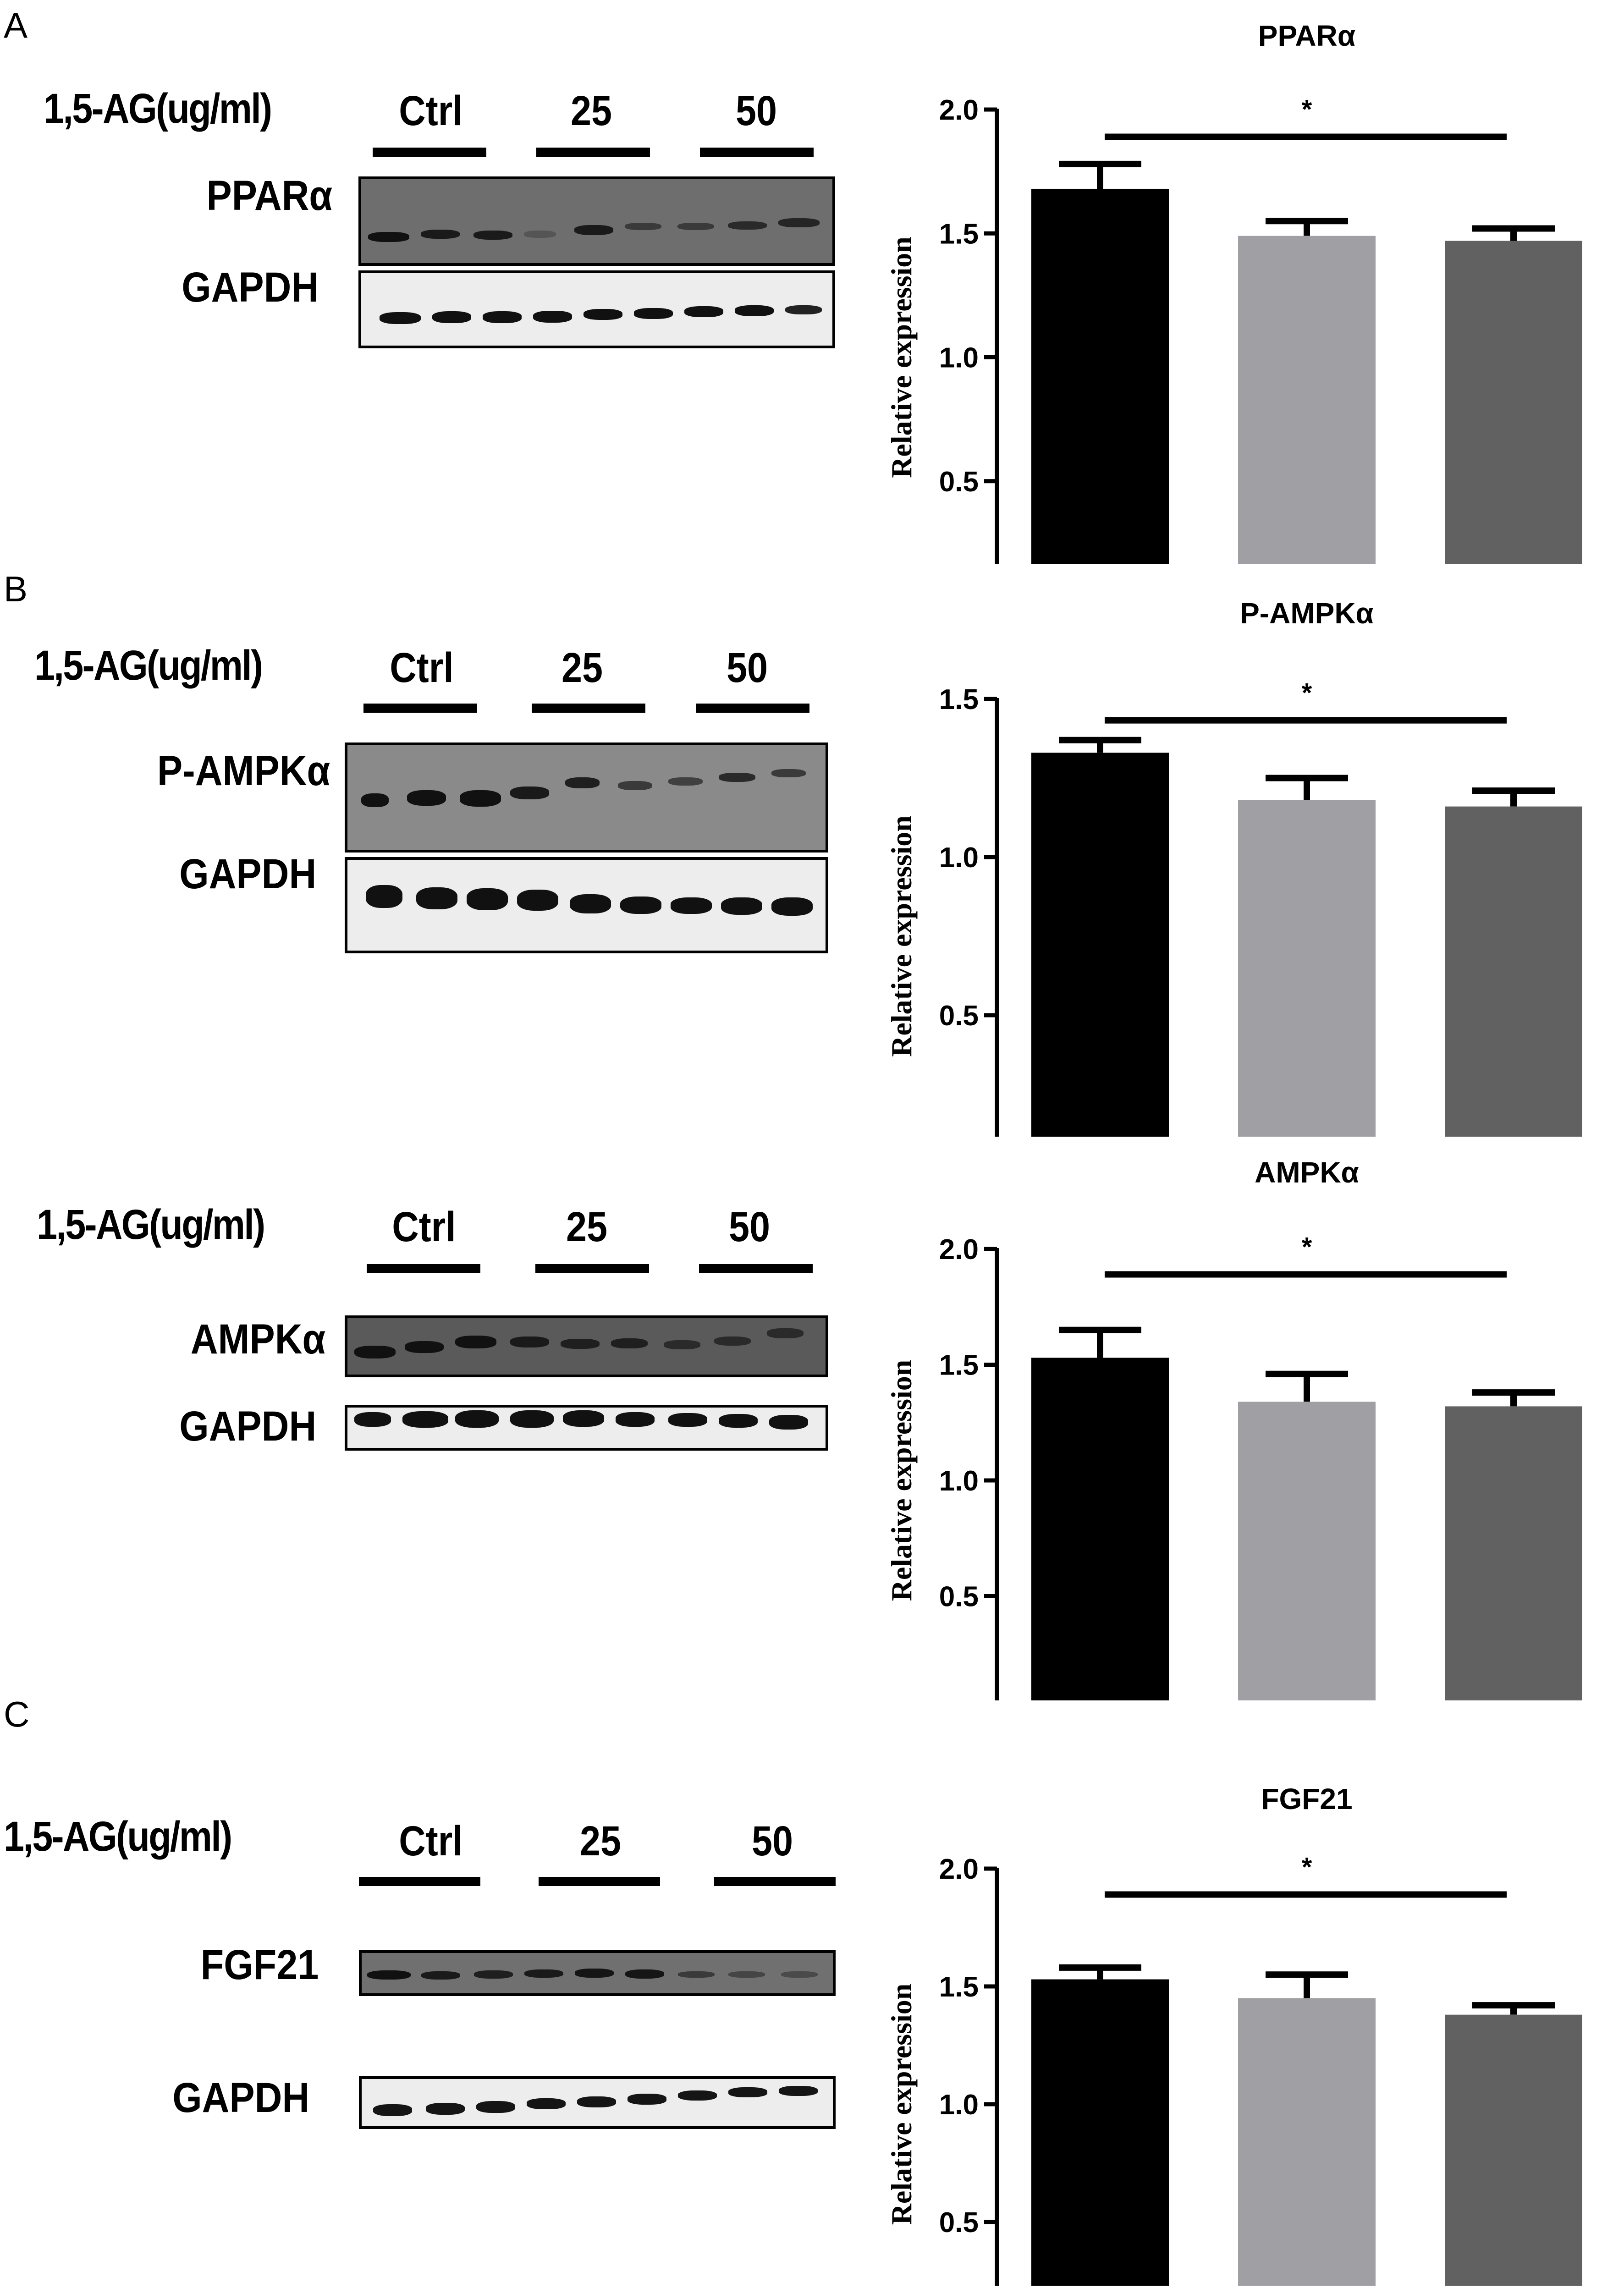  I want to click on western-blot-ppara: 1,5-AG(ug/ml) Ctrl 25 50 PPARα GAPDH, so click(435, 282).